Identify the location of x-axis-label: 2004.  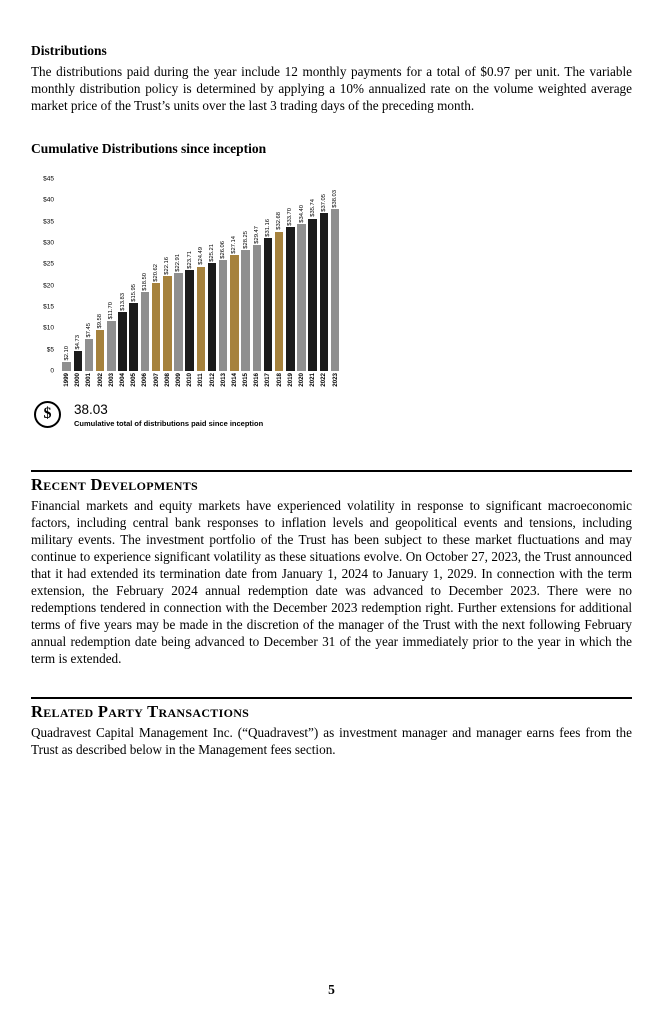
(123, 380).